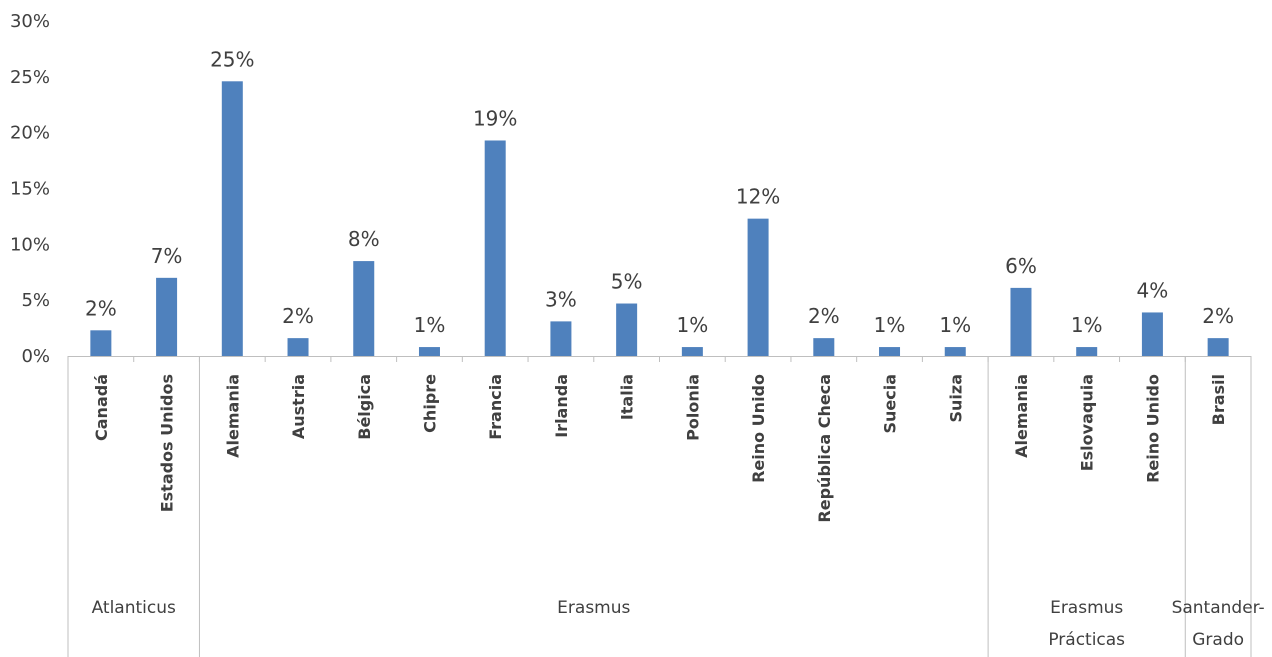  What do you see at coordinates (692, 407) in the screenshot?
I see `category-label: Polonia` at bounding box center [692, 407].